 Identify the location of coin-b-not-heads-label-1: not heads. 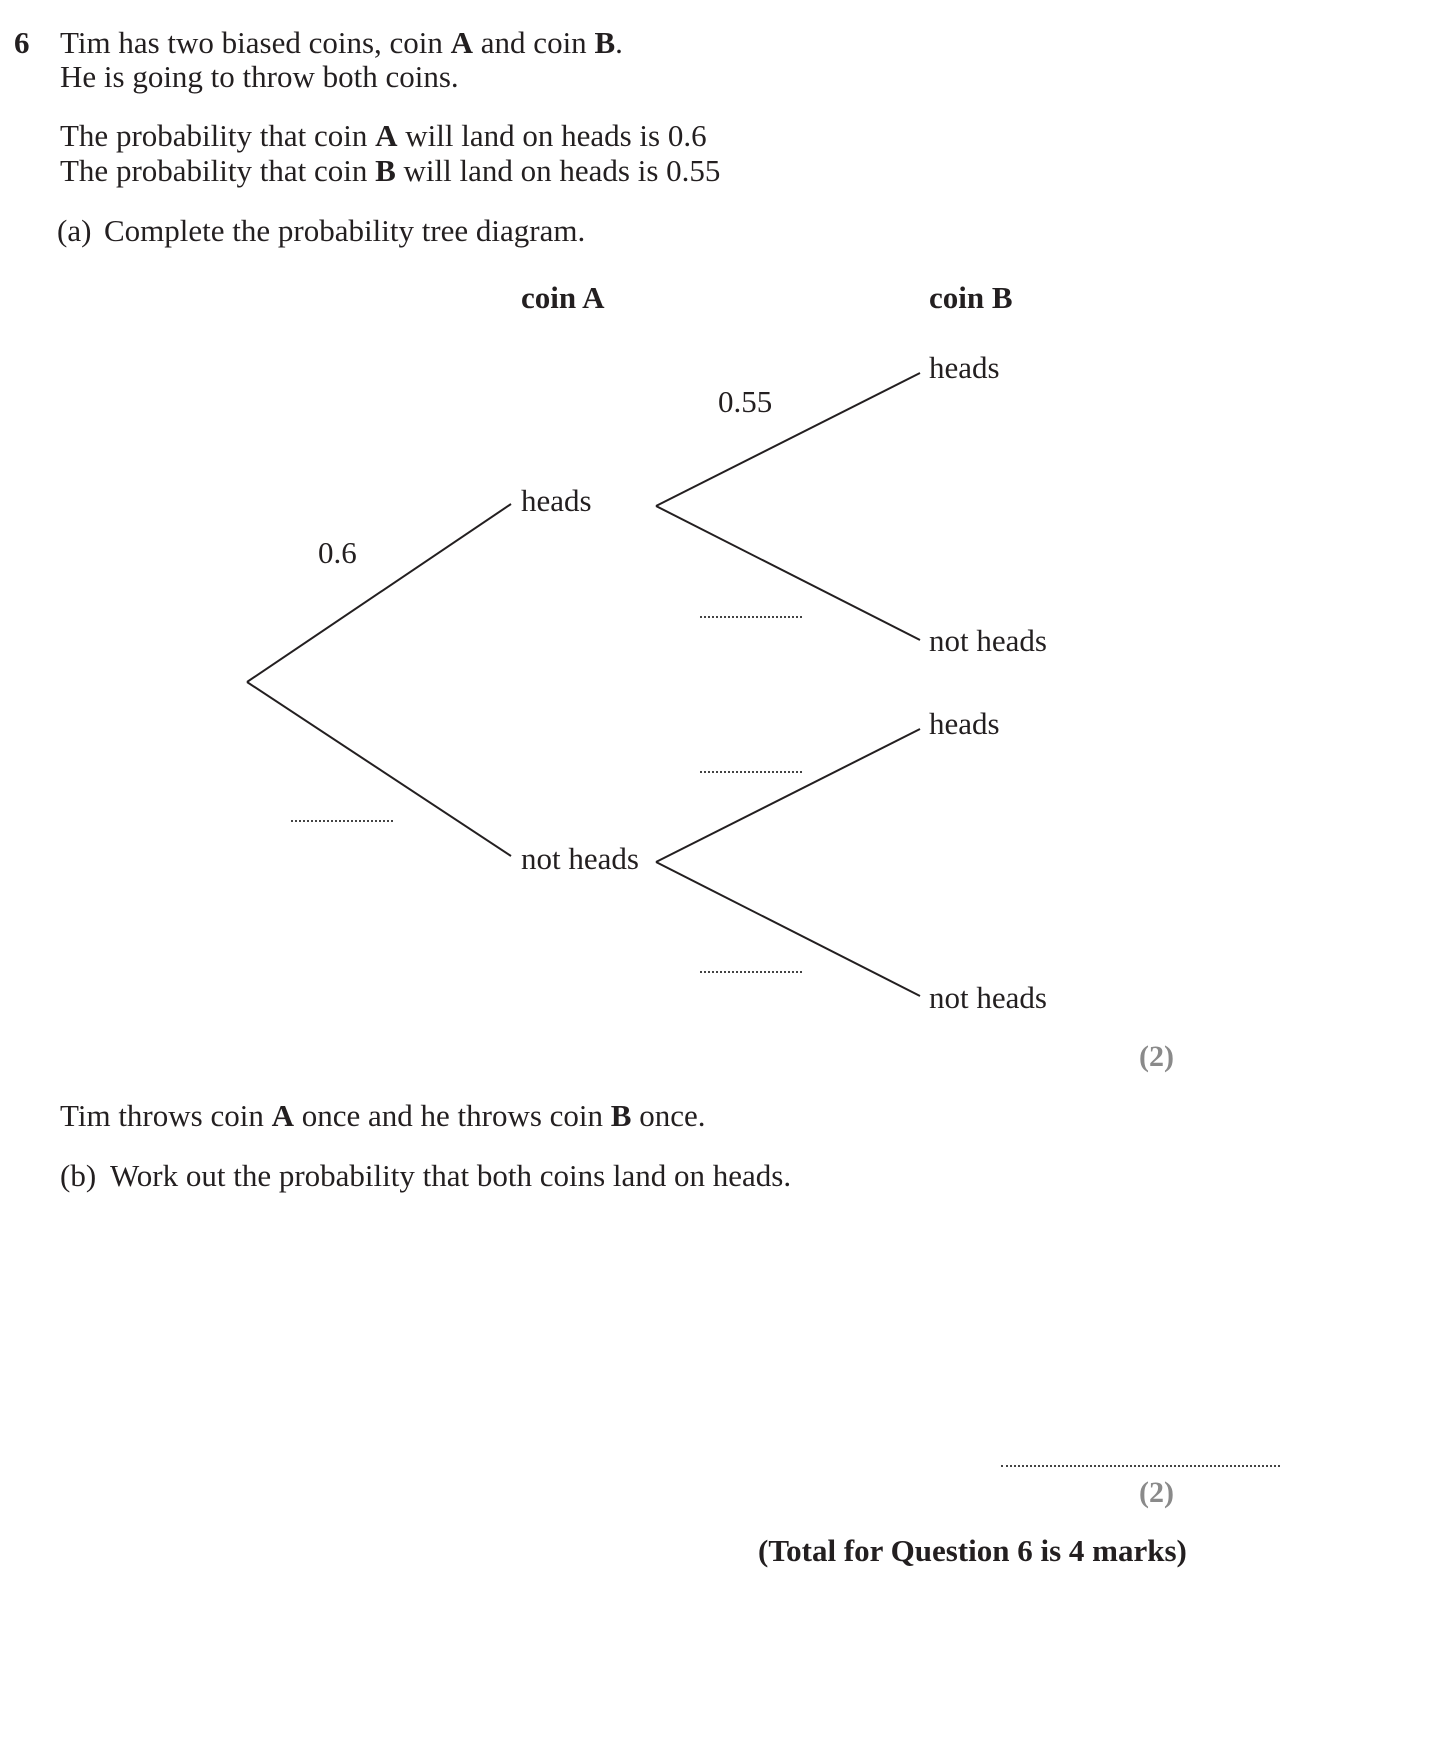
(988, 640).